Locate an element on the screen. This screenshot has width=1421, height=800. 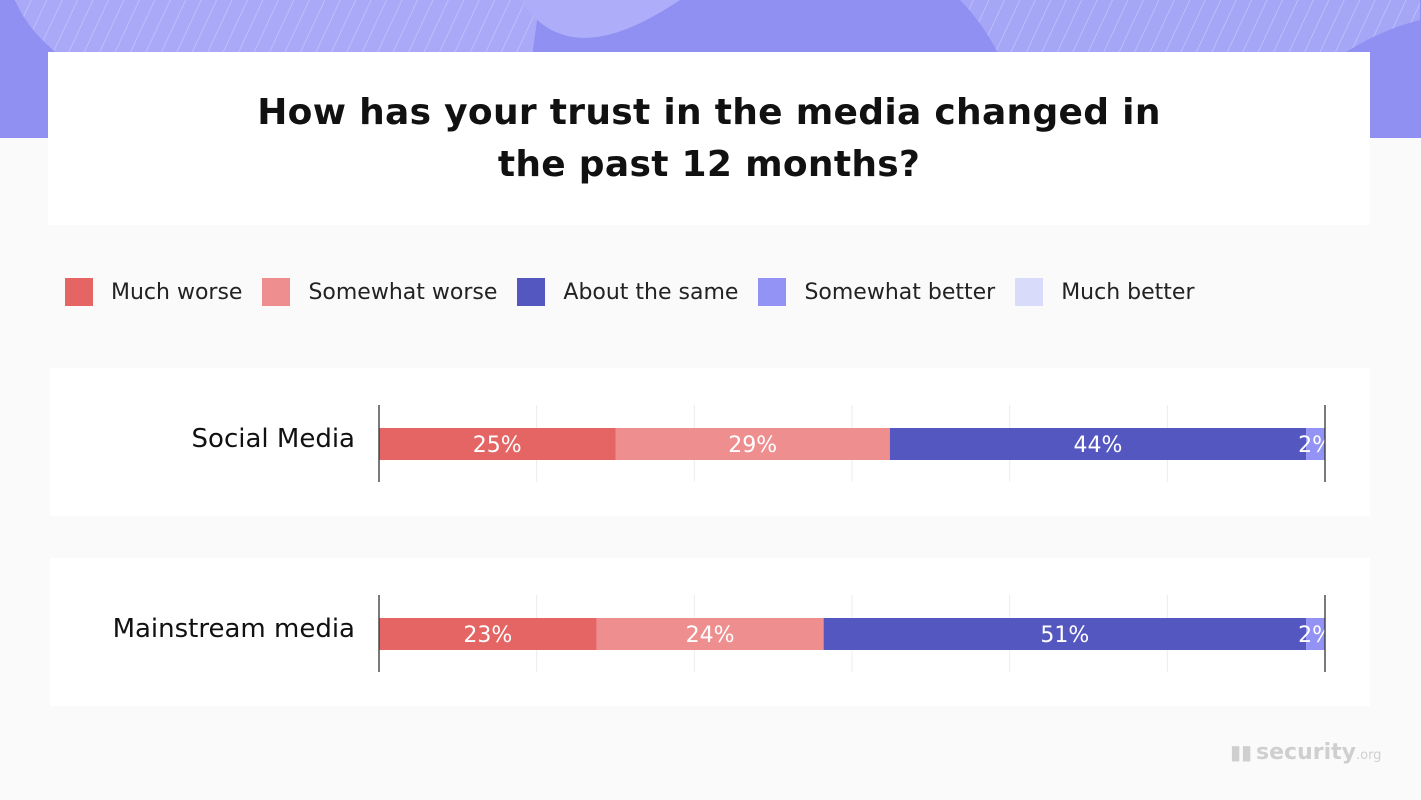
data-label: 24% is located at coordinates (710, 635).